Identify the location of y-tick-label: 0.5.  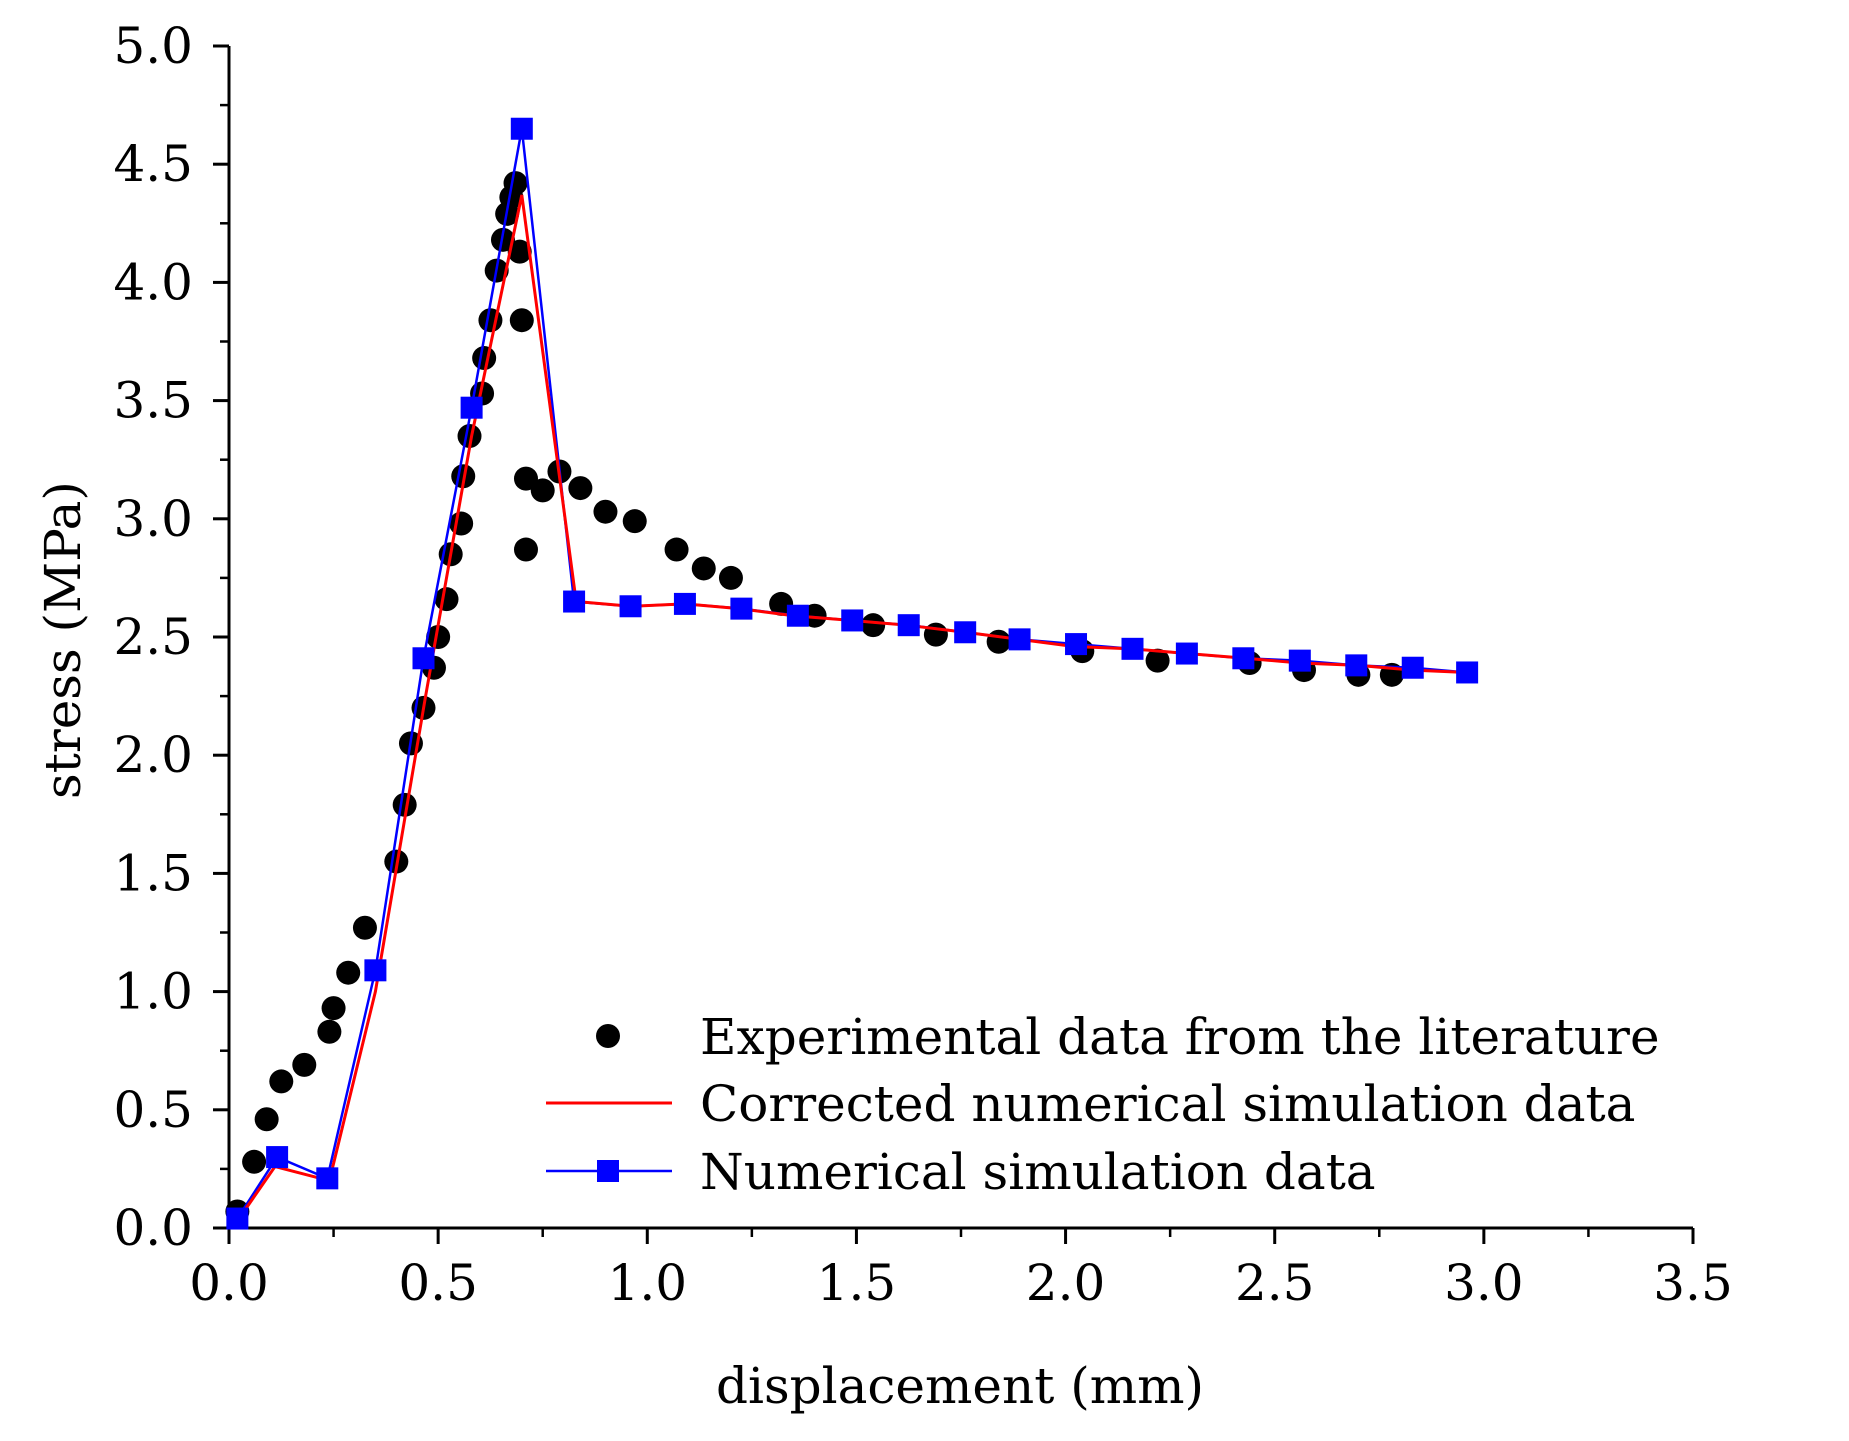
(153, 1110).